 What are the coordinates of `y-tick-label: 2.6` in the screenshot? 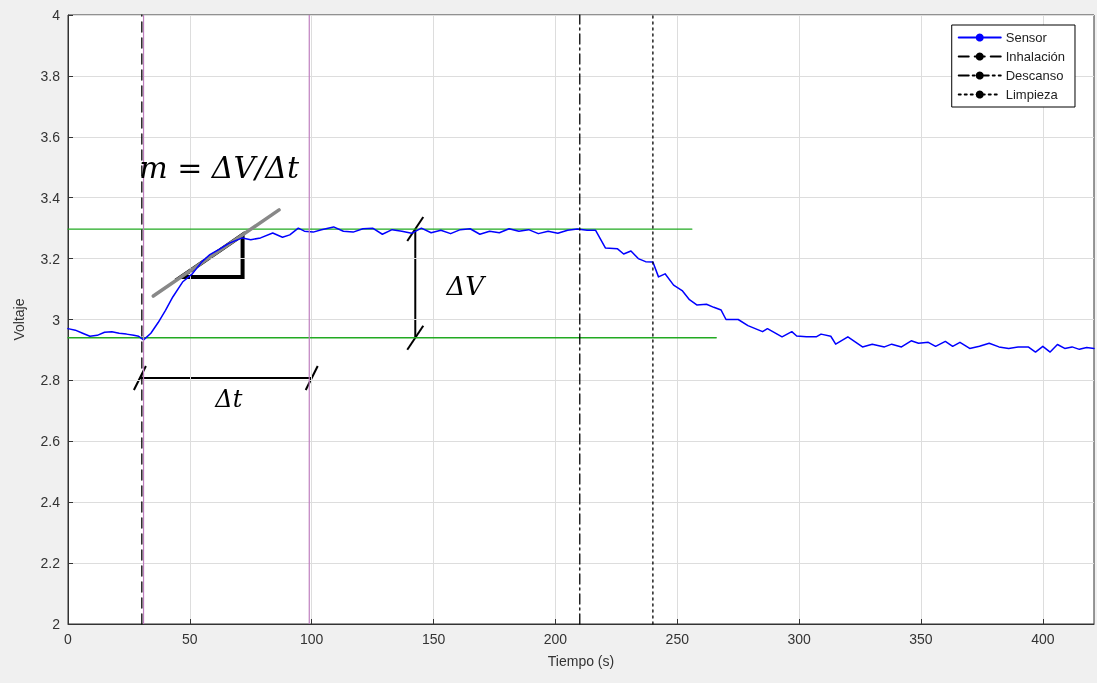 It's located at (50, 441).